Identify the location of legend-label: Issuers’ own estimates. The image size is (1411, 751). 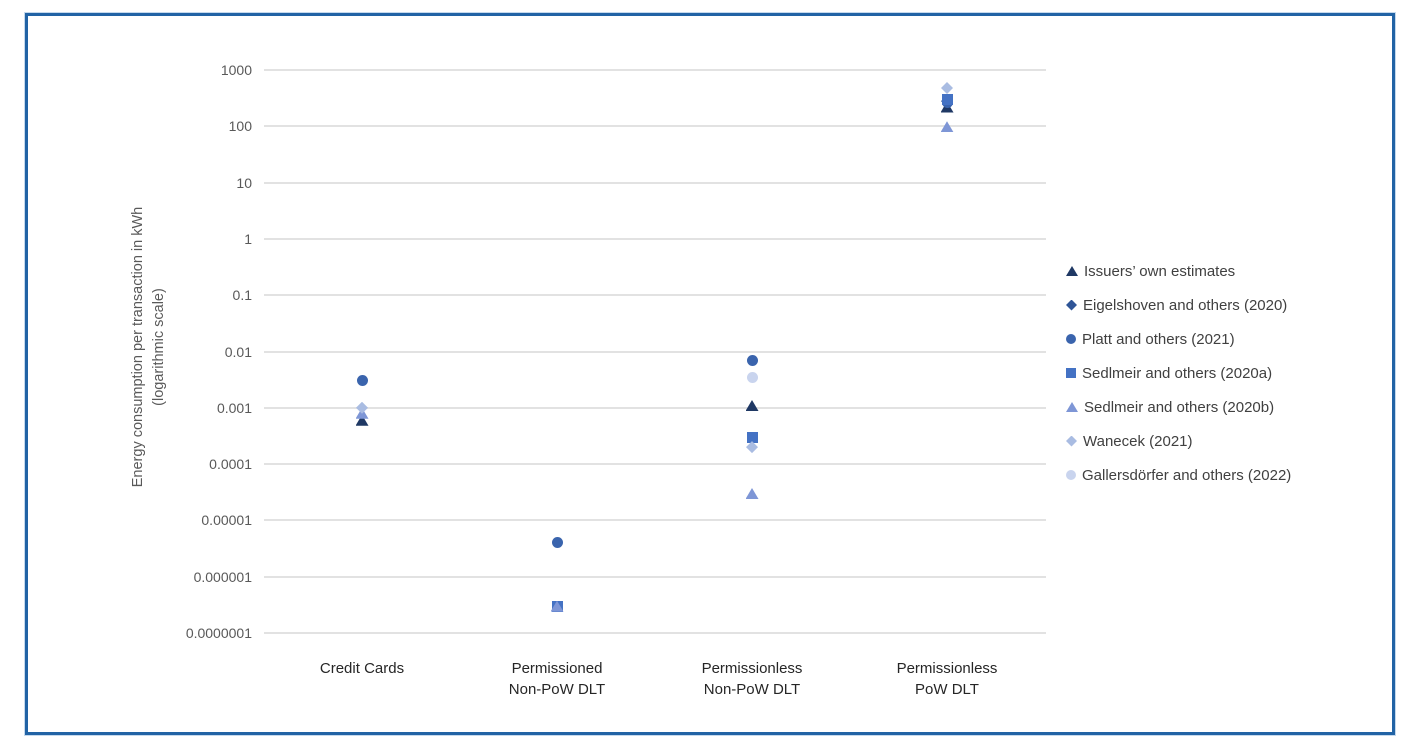
(1160, 271).